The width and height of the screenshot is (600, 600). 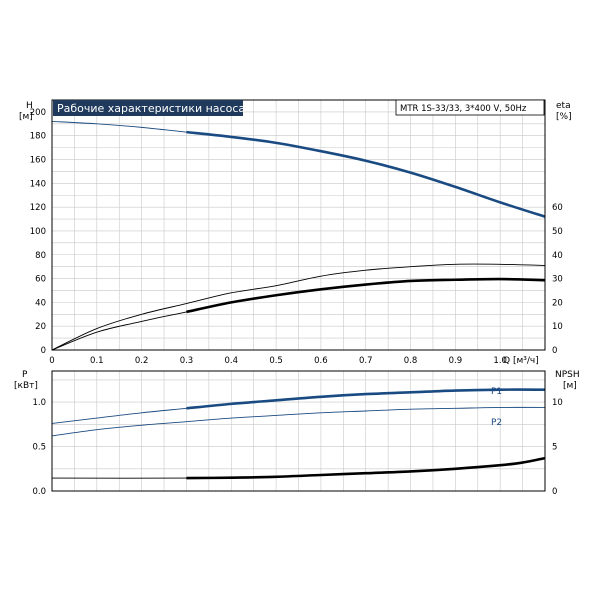 What do you see at coordinates (39, 448) in the screenshot?
I see `bottom-y-tick-label: 0.5` at bounding box center [39, 448].